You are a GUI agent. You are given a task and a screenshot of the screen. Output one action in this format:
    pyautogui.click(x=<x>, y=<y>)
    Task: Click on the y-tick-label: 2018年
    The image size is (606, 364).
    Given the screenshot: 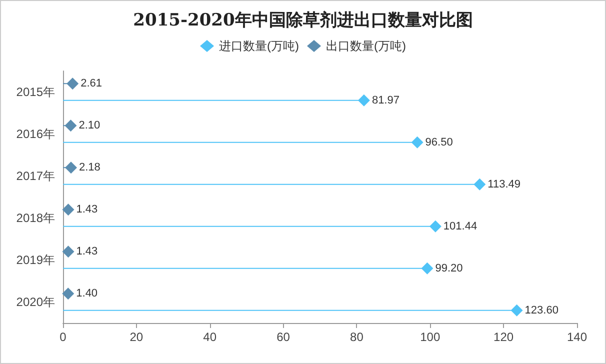 What is the action you would take?
    pyautogui.click(x=35, y=218)
    